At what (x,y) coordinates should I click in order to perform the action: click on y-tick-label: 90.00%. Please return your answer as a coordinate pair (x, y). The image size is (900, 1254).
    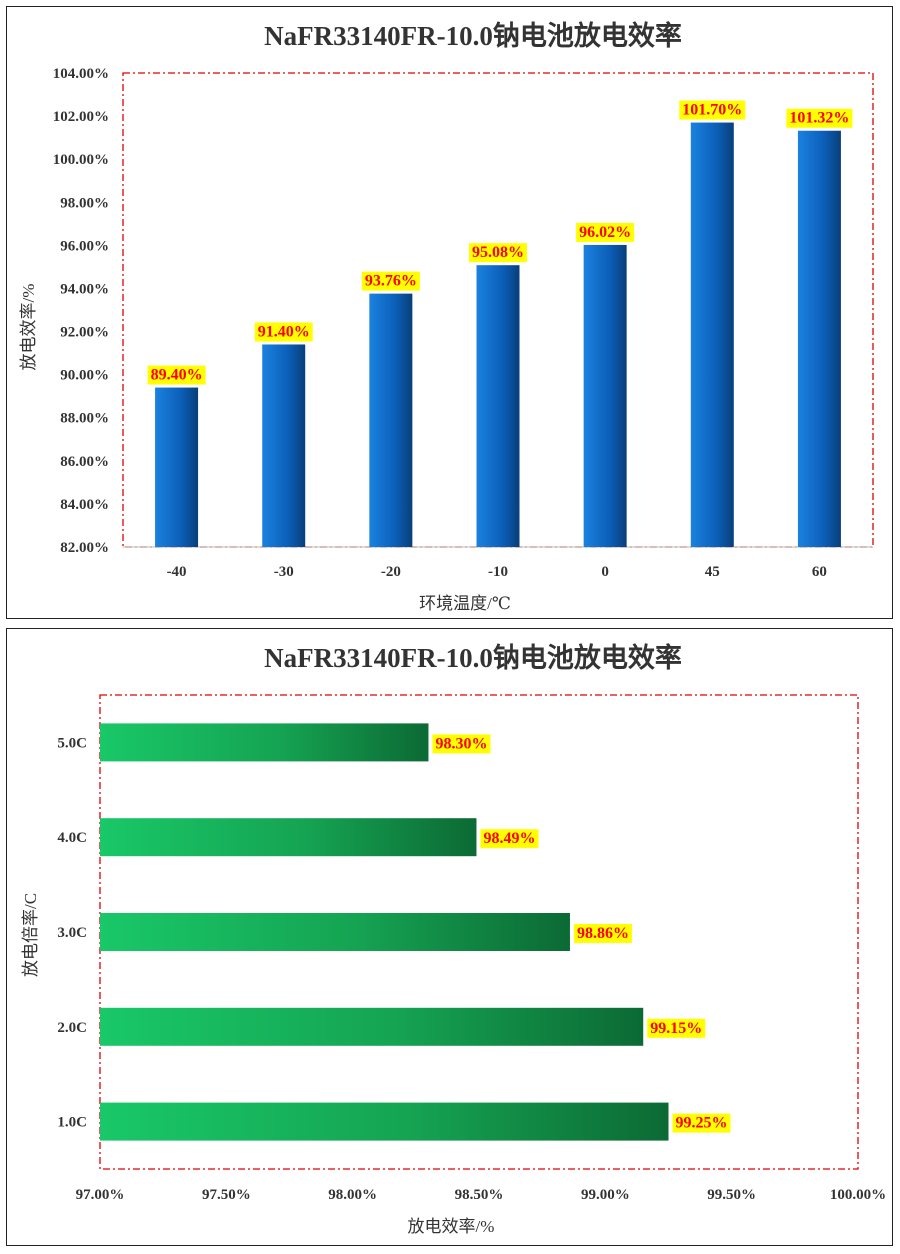
    Looking at the image, I should click on (84, 376).